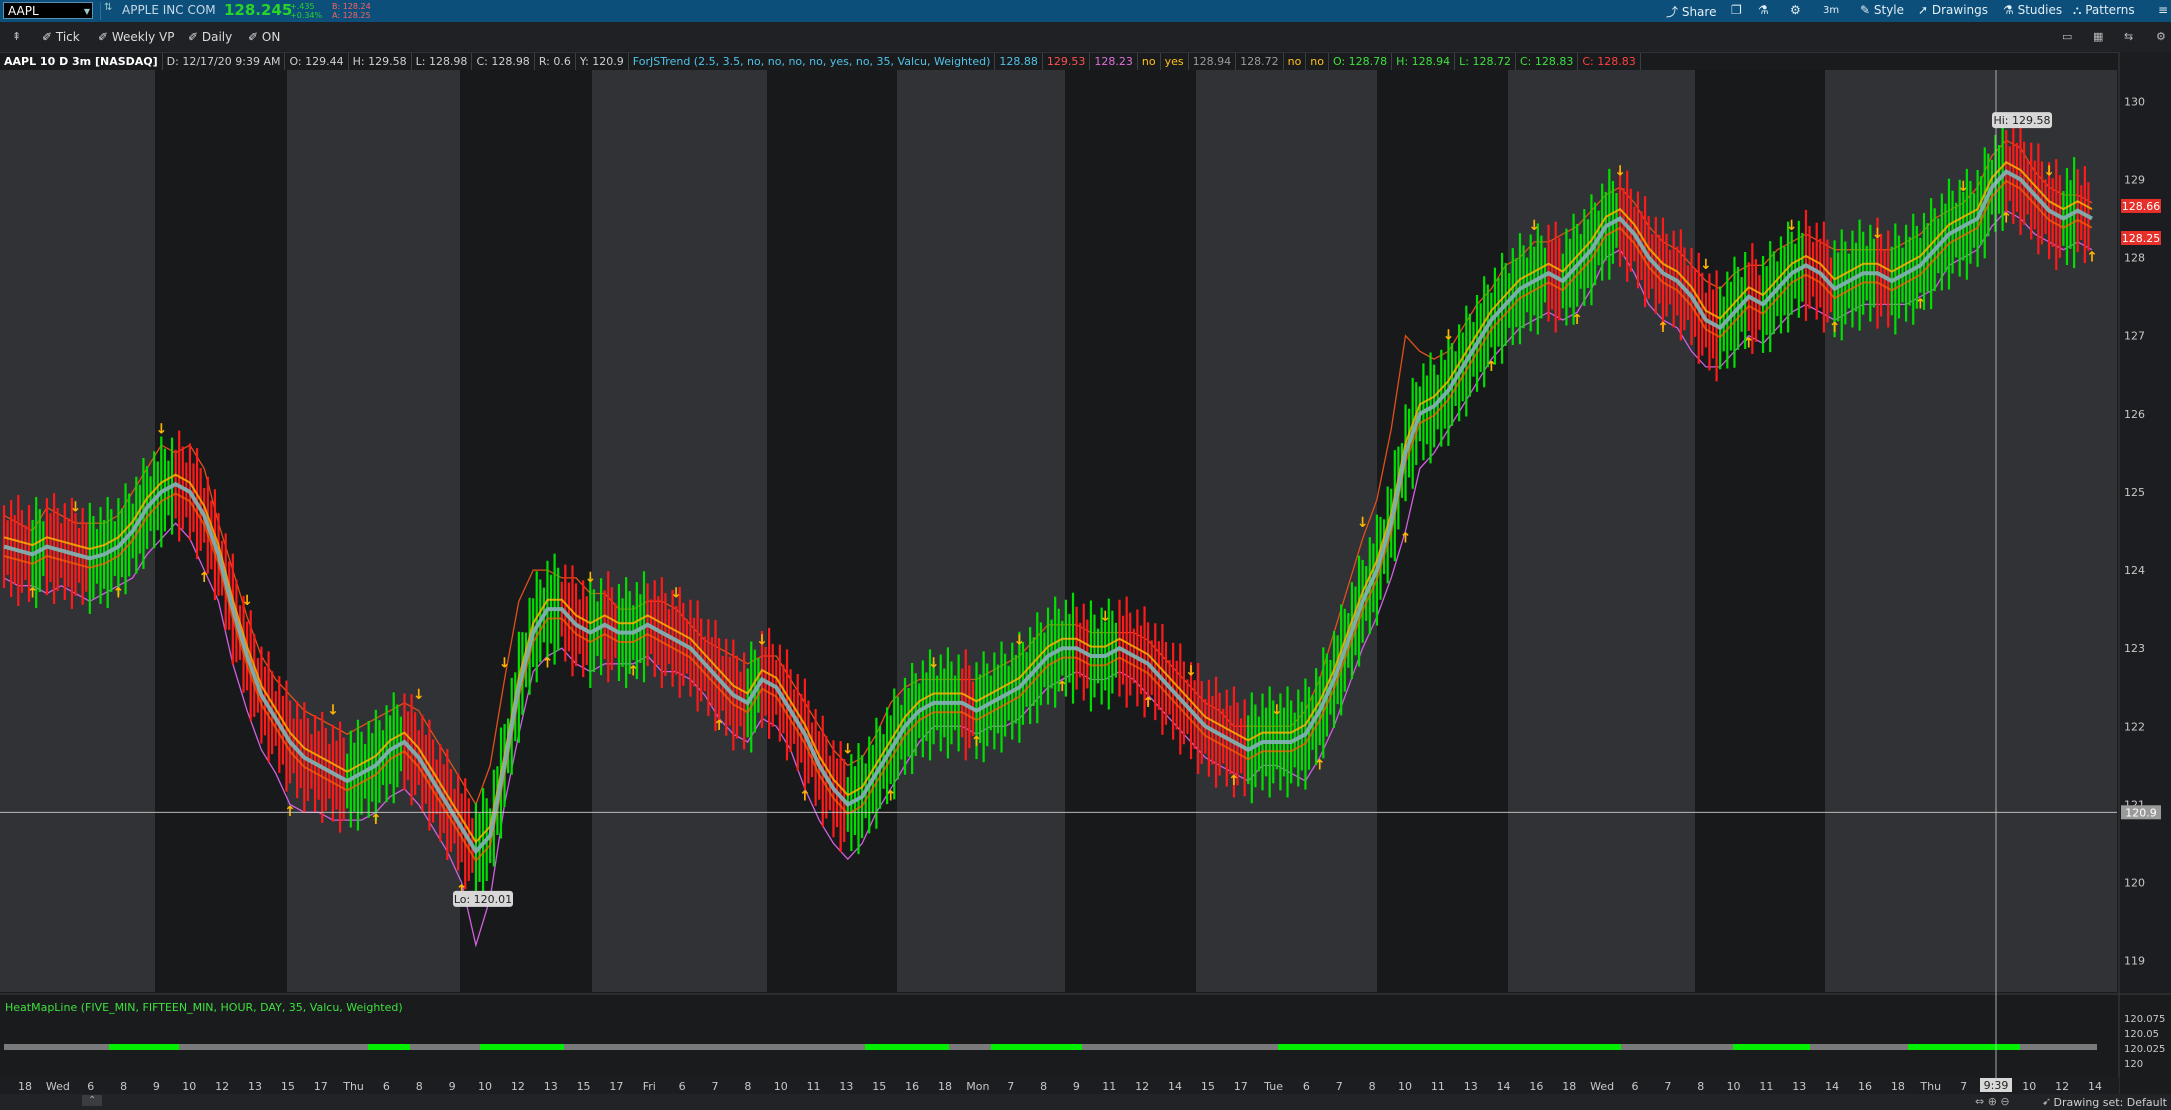 This screenshot has height=1110, width=2171. Describe the element at coordinates (86, 11) in the screenshot. I see `chevron-down-icon: ▼` at that location.